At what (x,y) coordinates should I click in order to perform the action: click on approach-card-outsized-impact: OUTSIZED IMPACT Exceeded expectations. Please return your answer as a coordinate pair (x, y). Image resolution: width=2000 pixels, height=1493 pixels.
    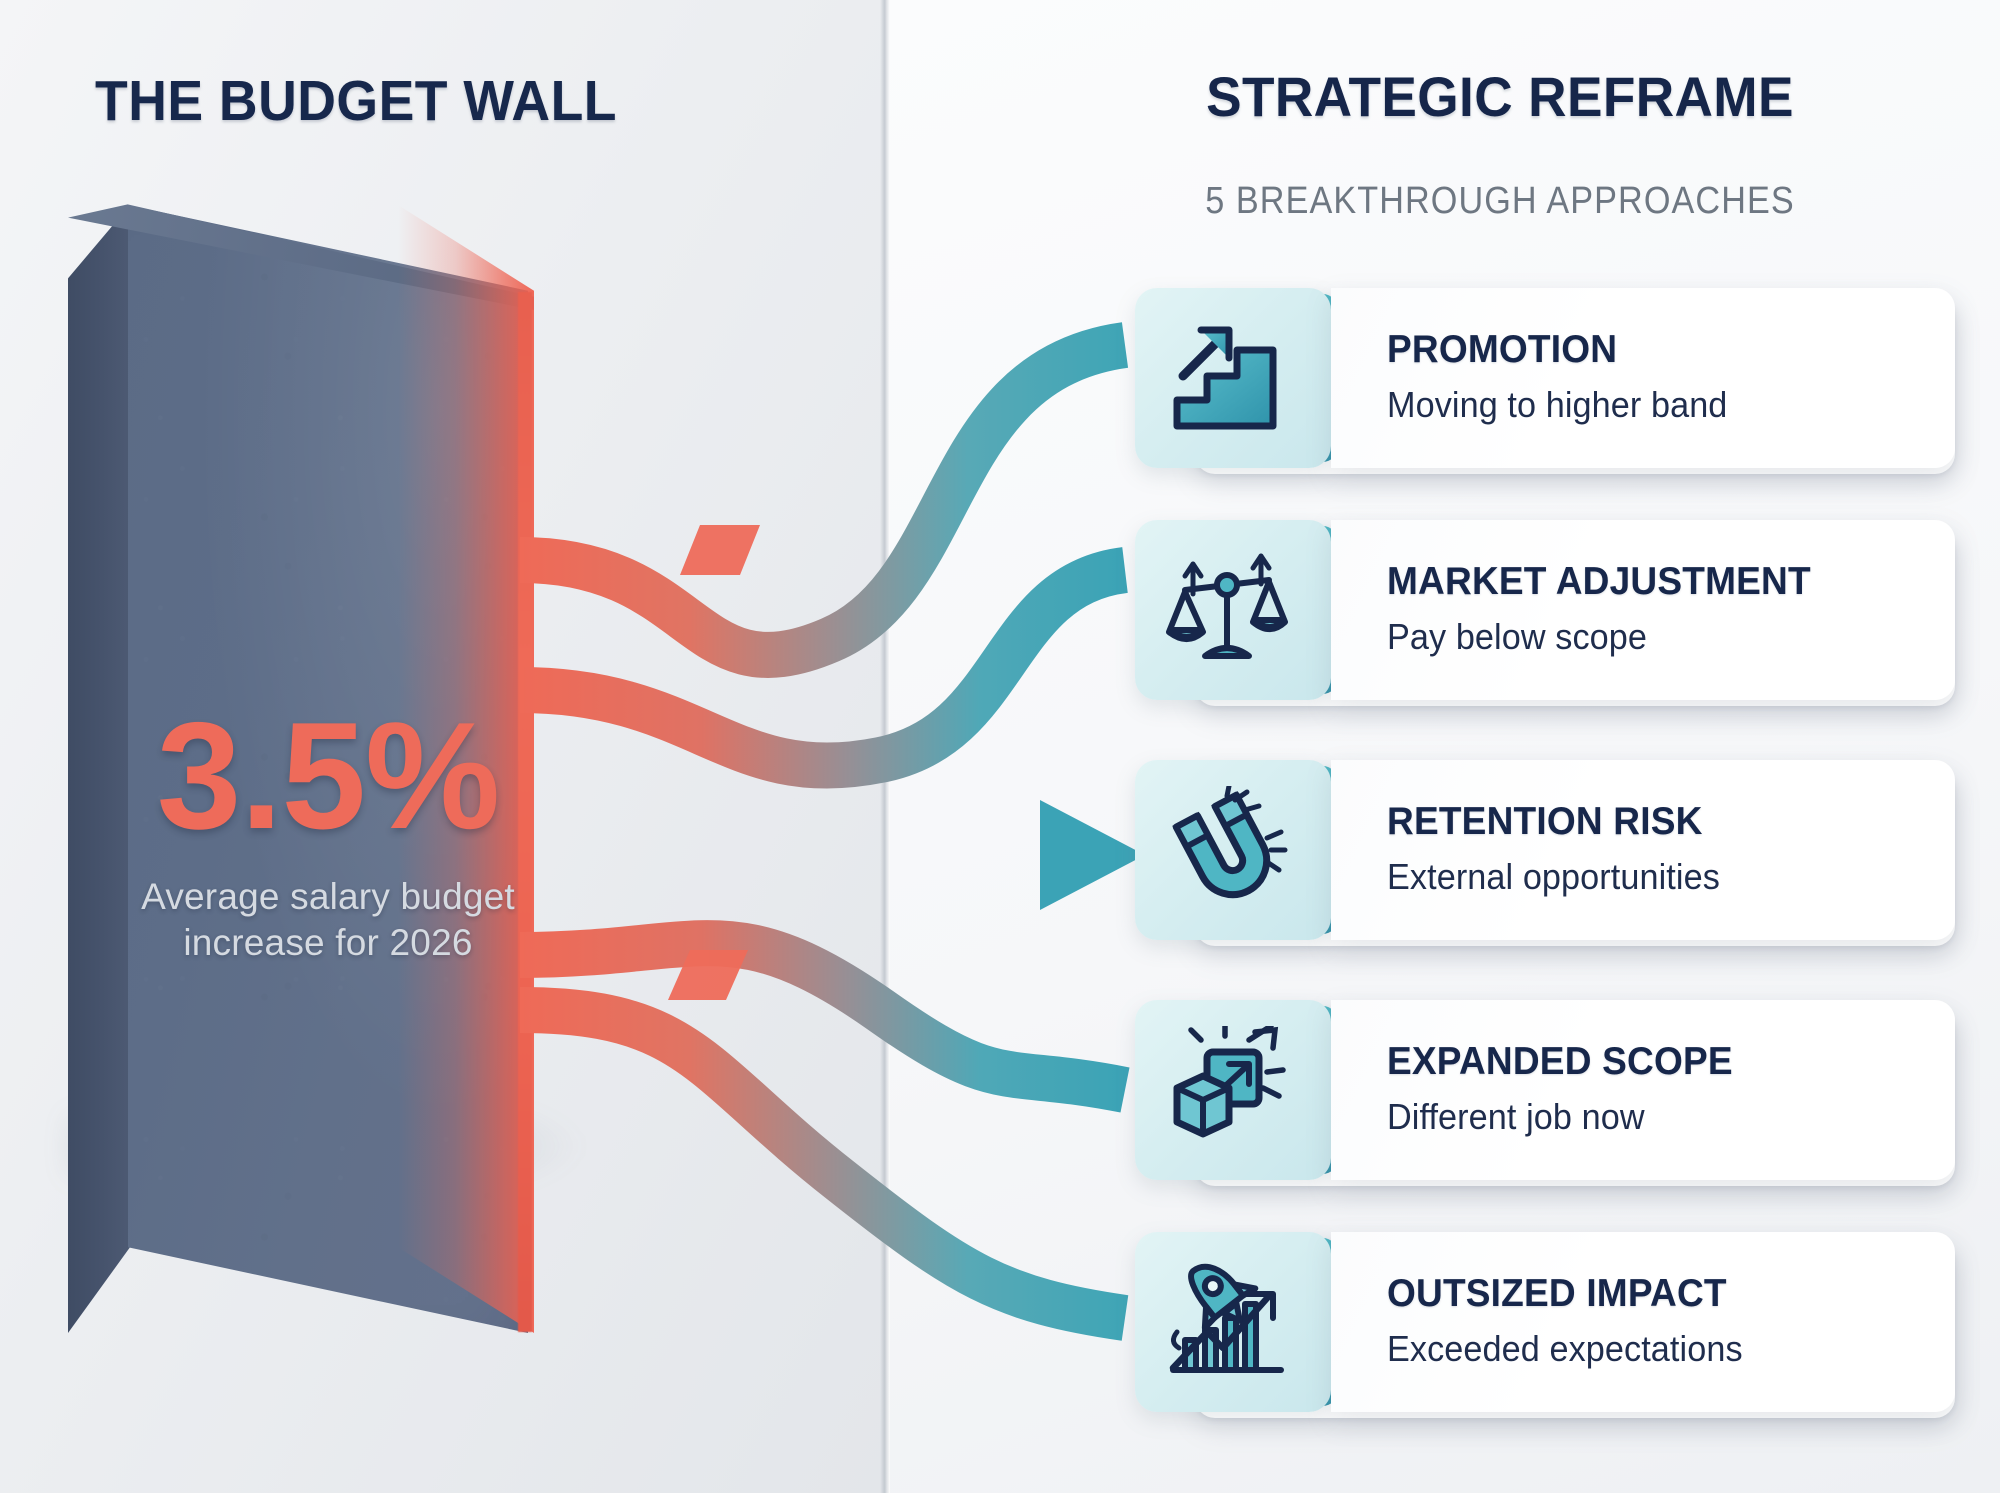
    Looking at the image, I should click on (1545, 1325).